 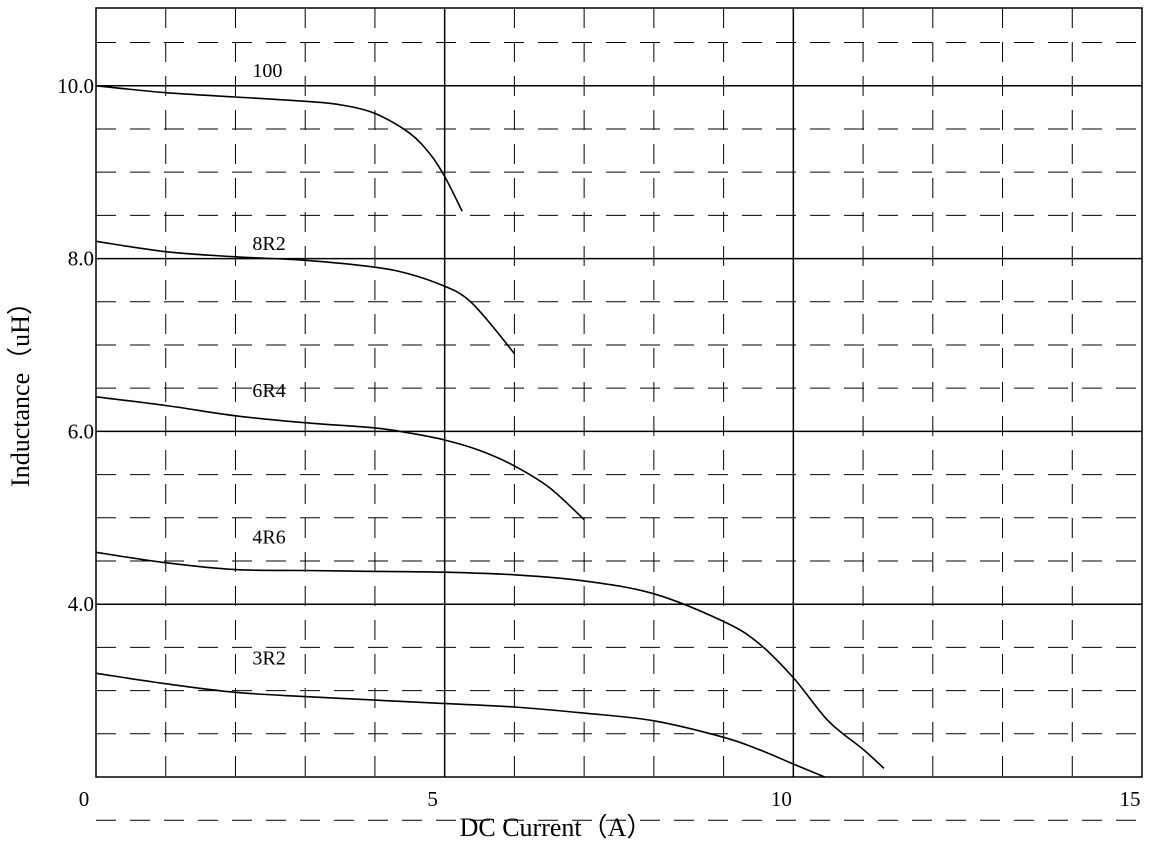 What do you see at coordinates (268, 538) in the screenshot?
I see `series-label-4R6: 4R6` at bounding box center [268, 538].